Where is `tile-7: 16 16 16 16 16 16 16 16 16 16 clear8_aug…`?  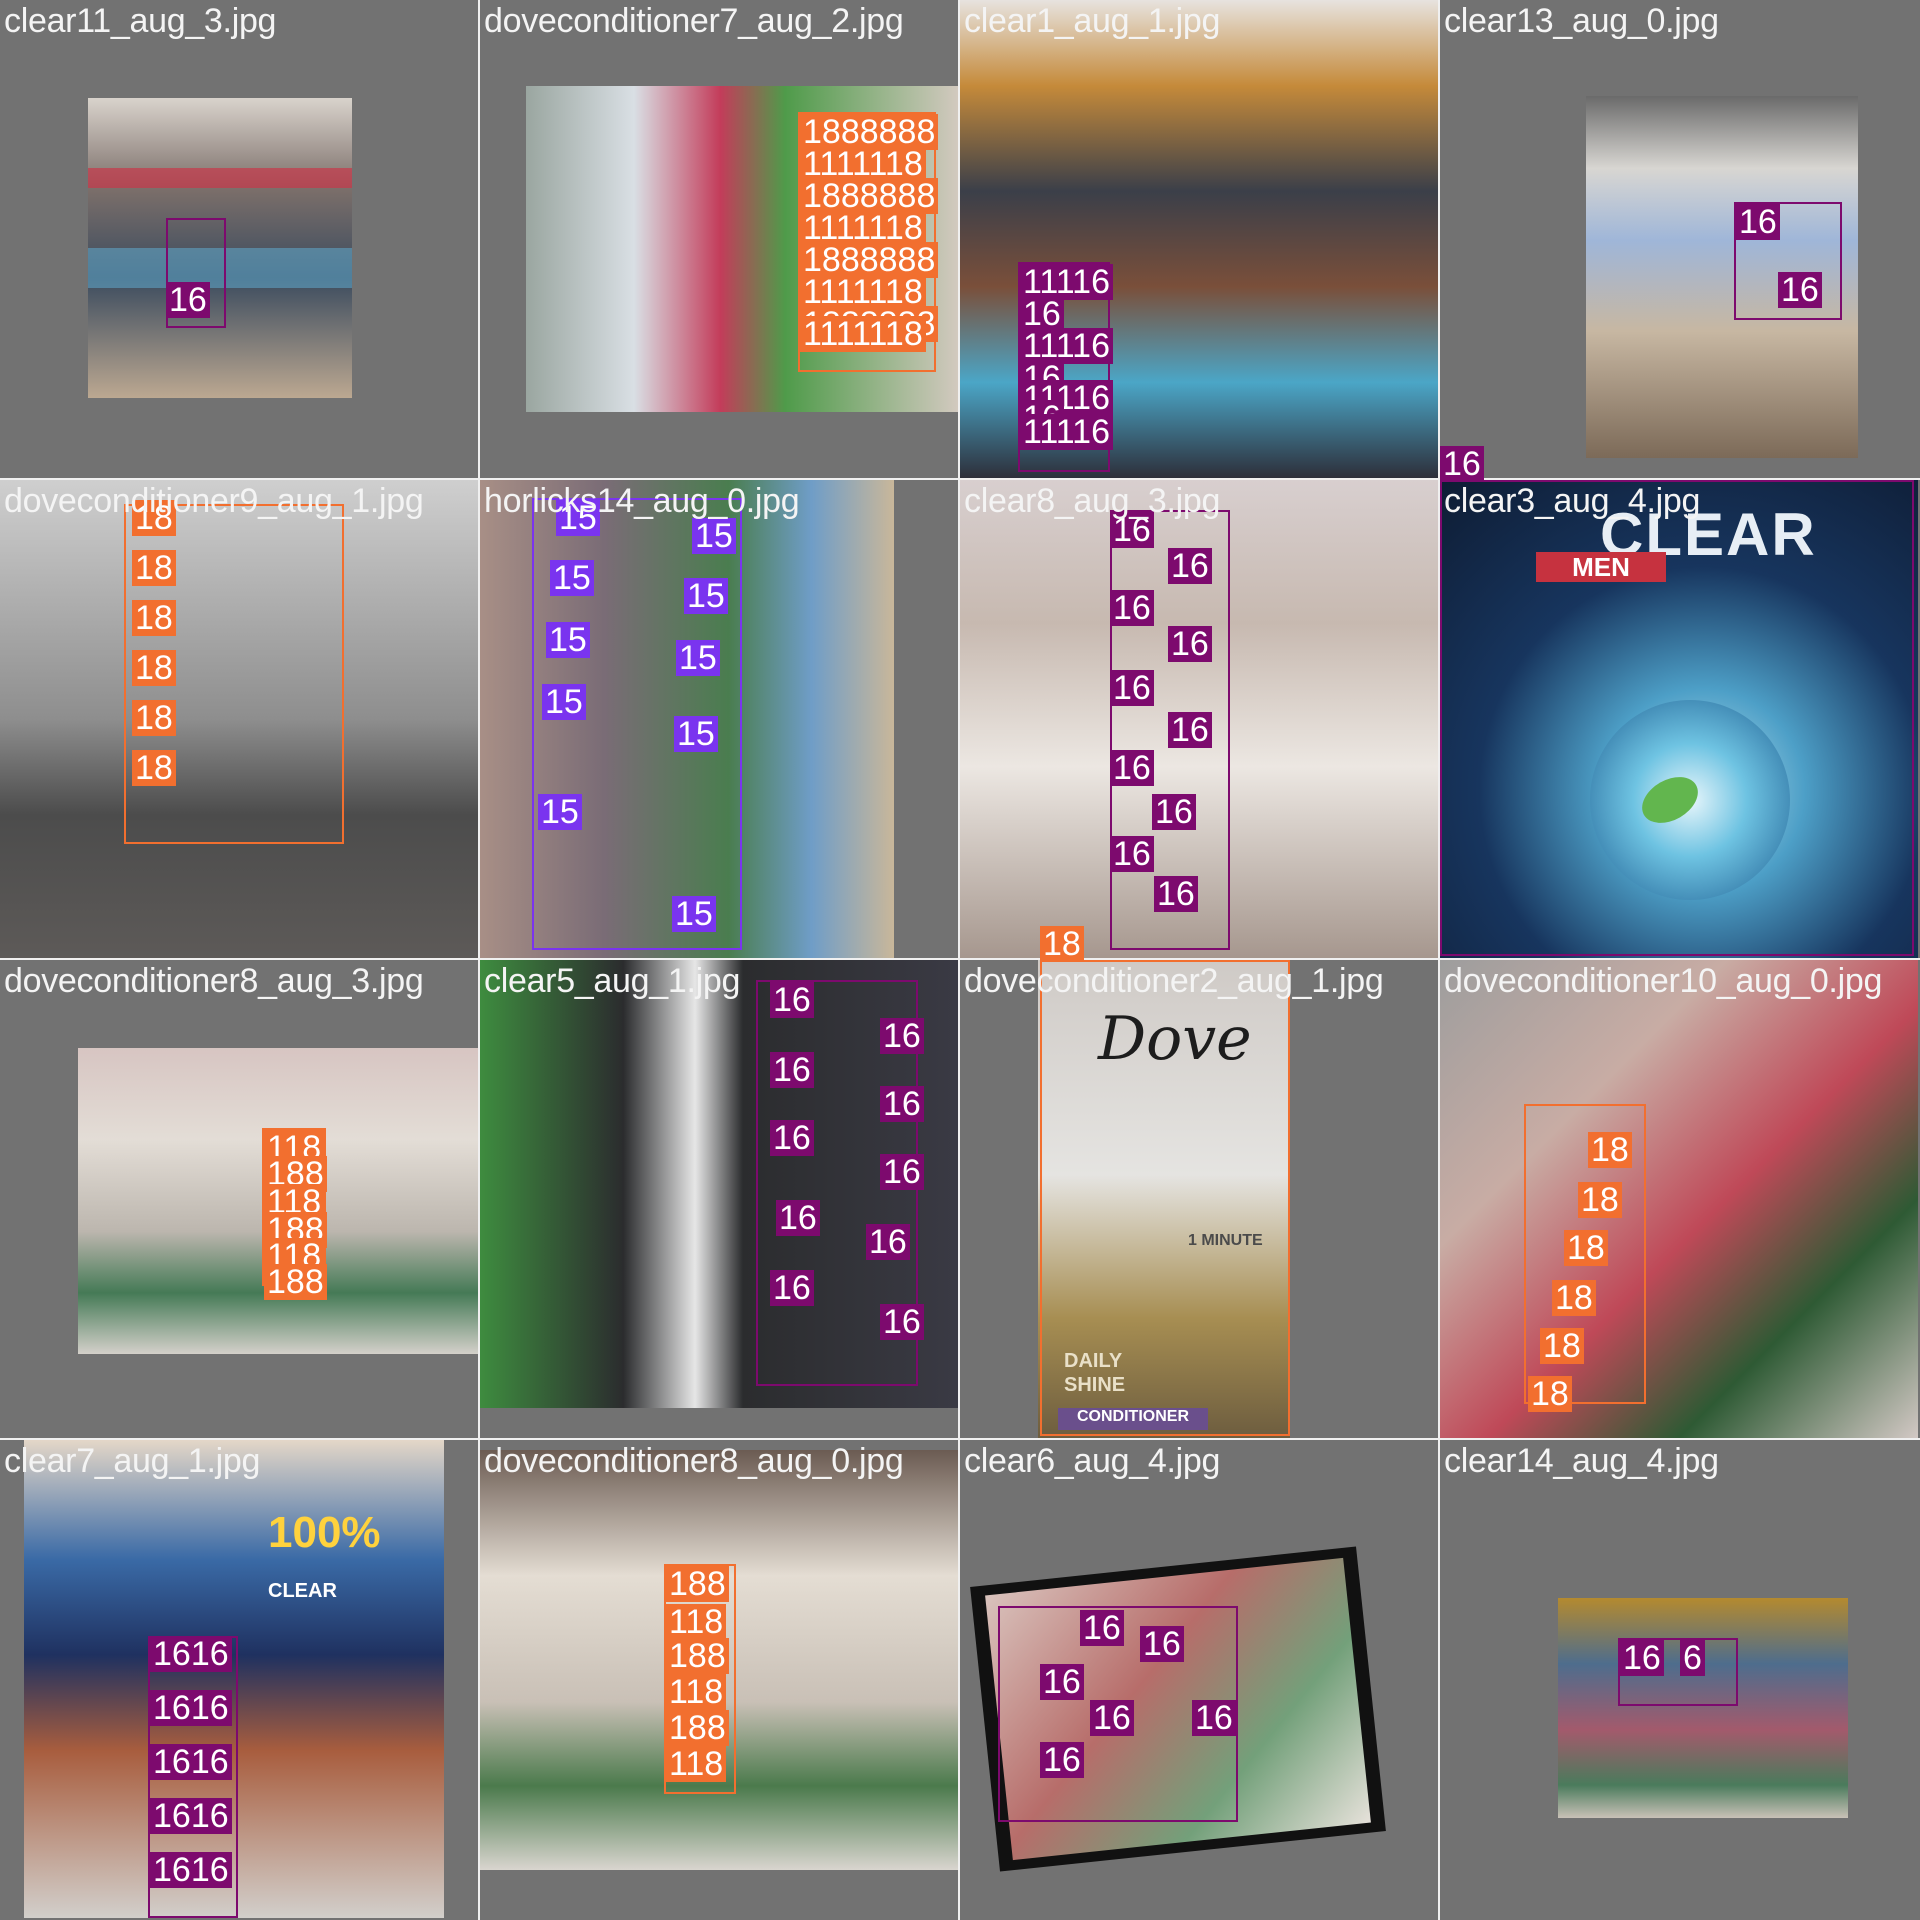 tile-7: 16 16 16 16 16 16 16 16 16 16 clear8_aug… is located at coordinates (1199, 719).